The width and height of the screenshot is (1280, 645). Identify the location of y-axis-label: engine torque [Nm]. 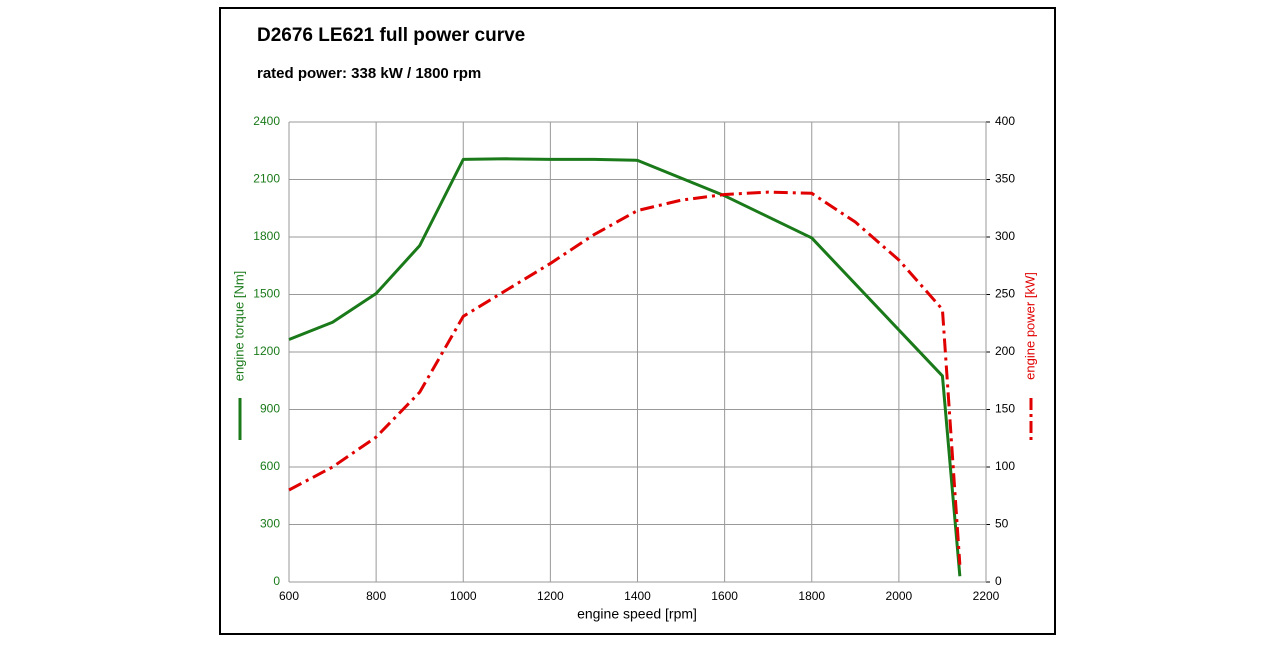
(238, 326).